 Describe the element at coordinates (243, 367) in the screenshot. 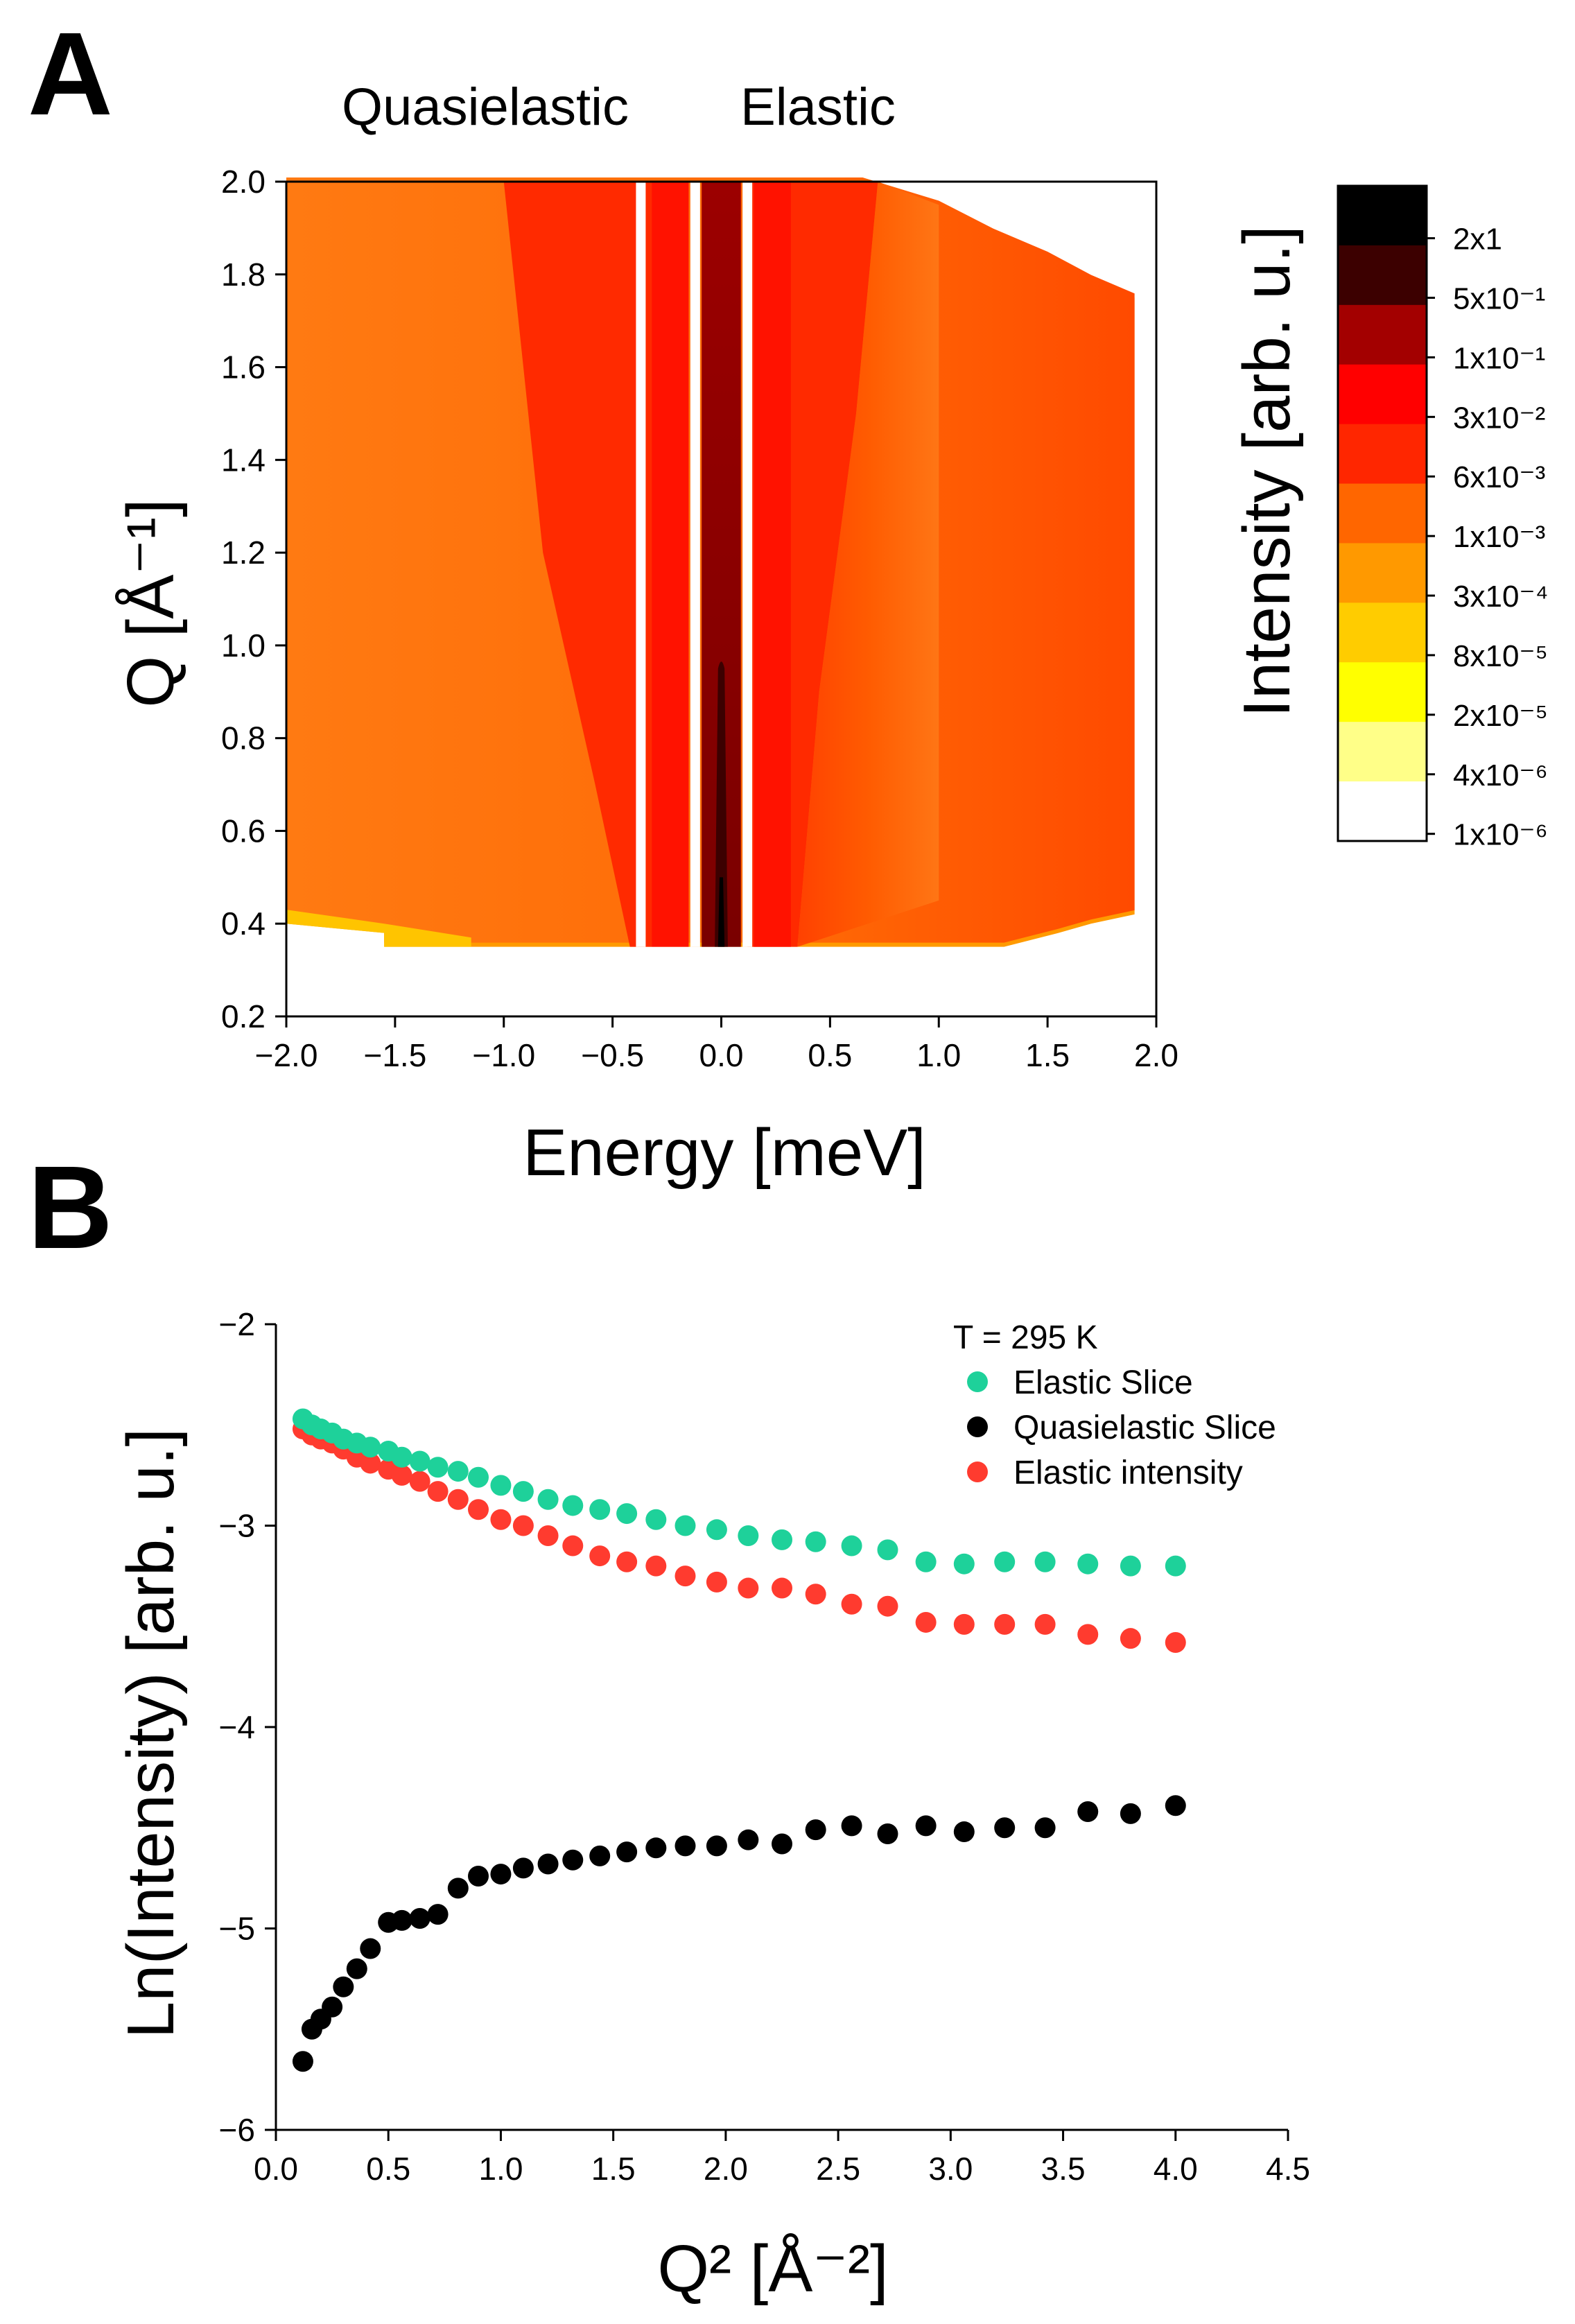

I see `y-tick-label-a: 1.6` at that location.